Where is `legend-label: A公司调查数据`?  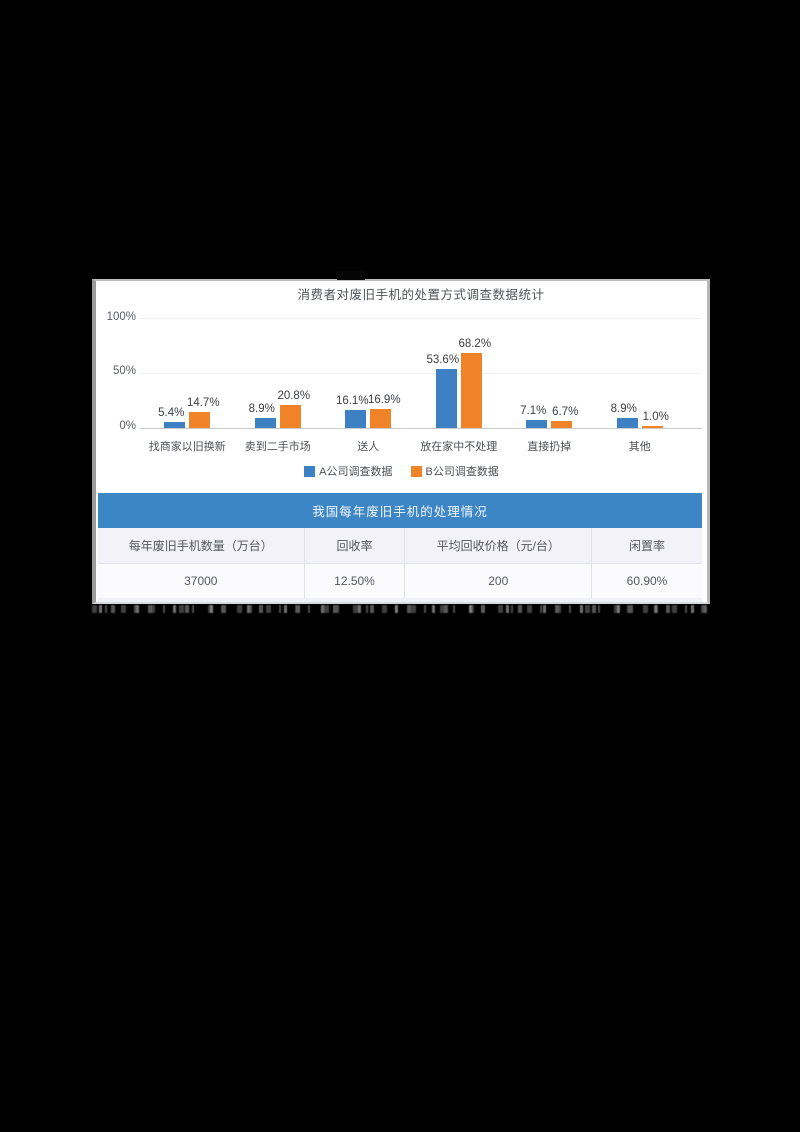
legend-label: A公司调查数据 is located at coordinates (356, 472).